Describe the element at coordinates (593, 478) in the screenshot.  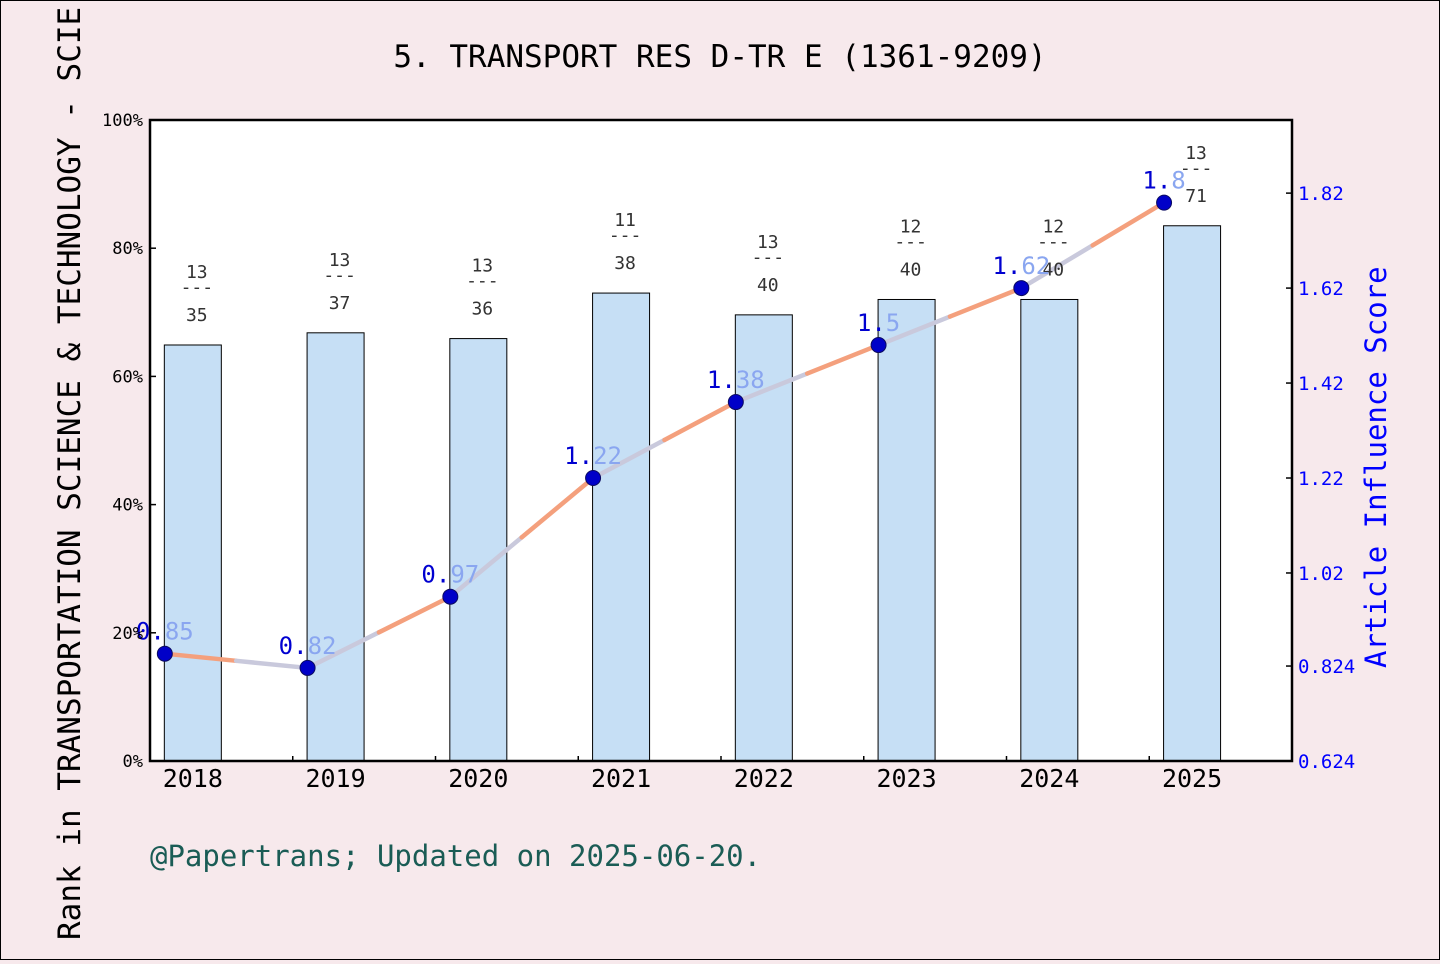
I see `data-point-2021` at that location.